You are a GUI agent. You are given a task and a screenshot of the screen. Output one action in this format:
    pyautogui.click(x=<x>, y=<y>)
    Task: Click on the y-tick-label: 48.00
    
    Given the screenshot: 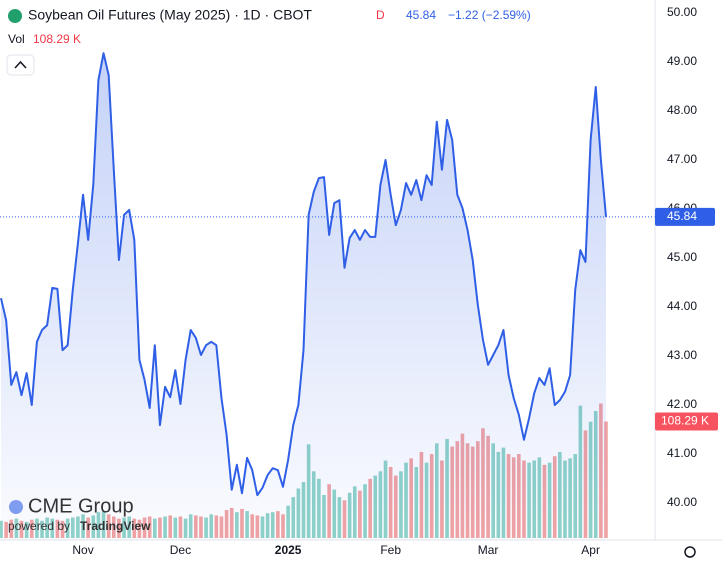 What is the action you would take?
    pyautogui.click(x=682, y=110)
    